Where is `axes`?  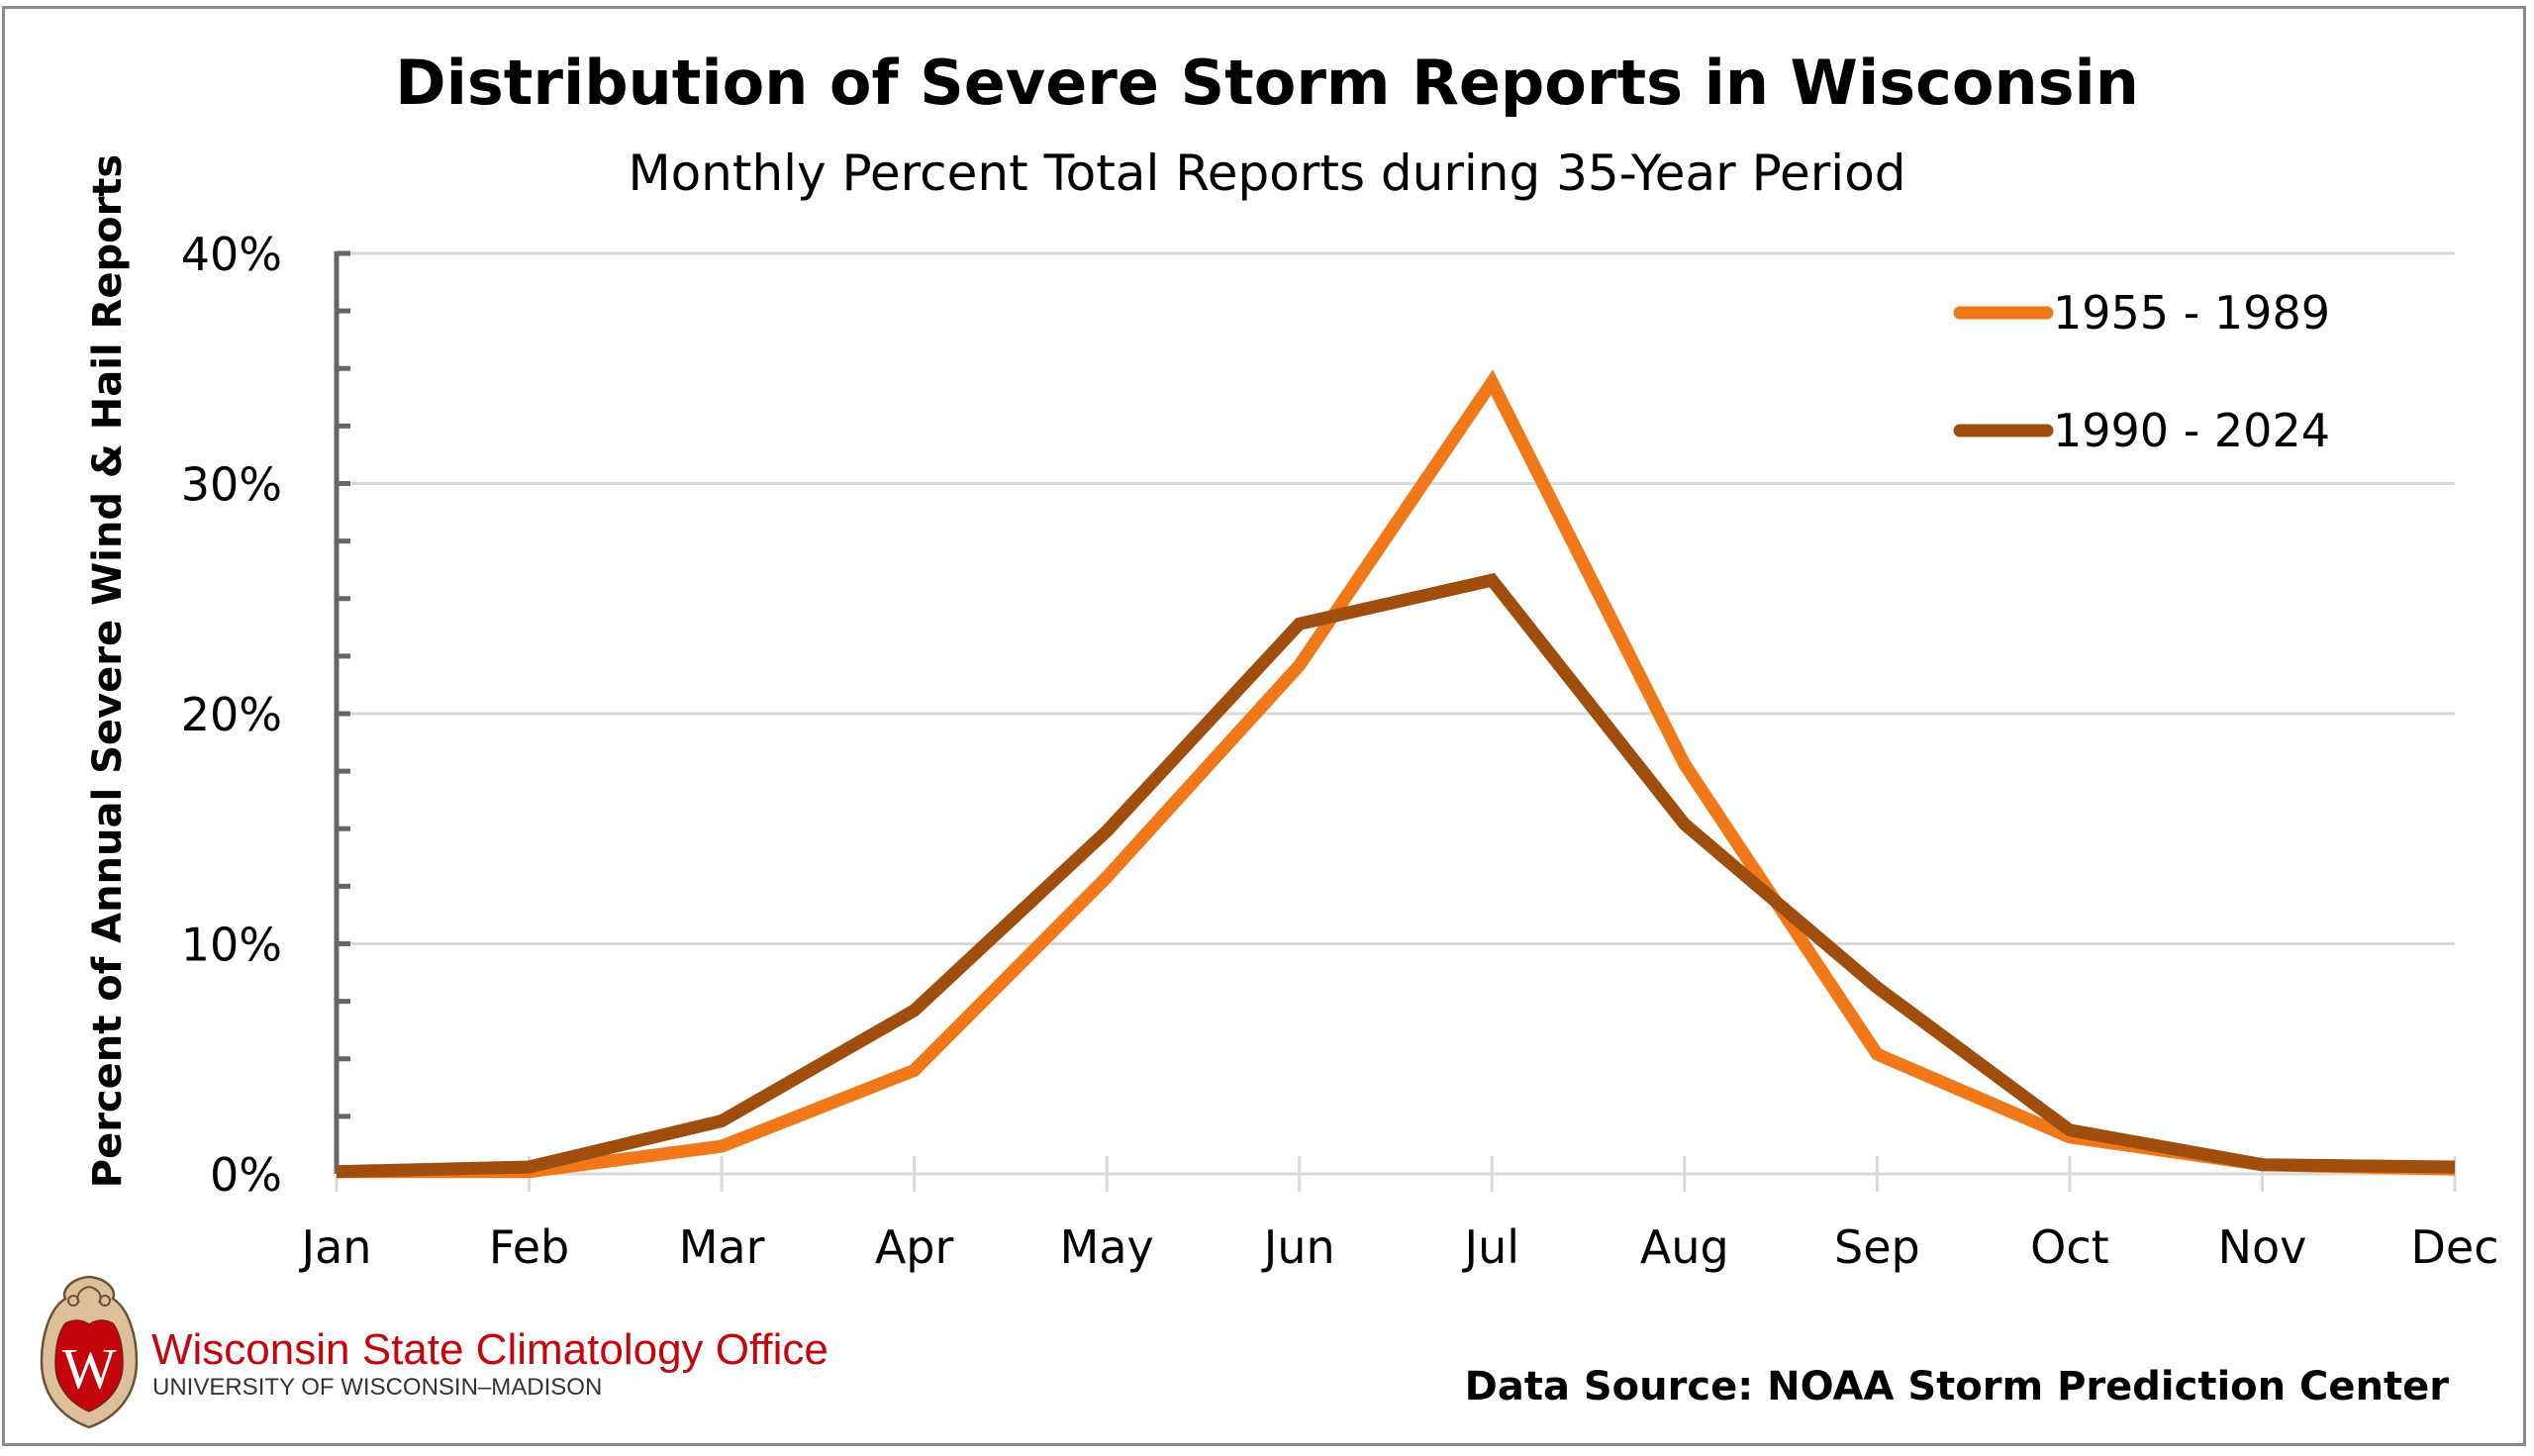 axes is located at coordinates (342, 713).